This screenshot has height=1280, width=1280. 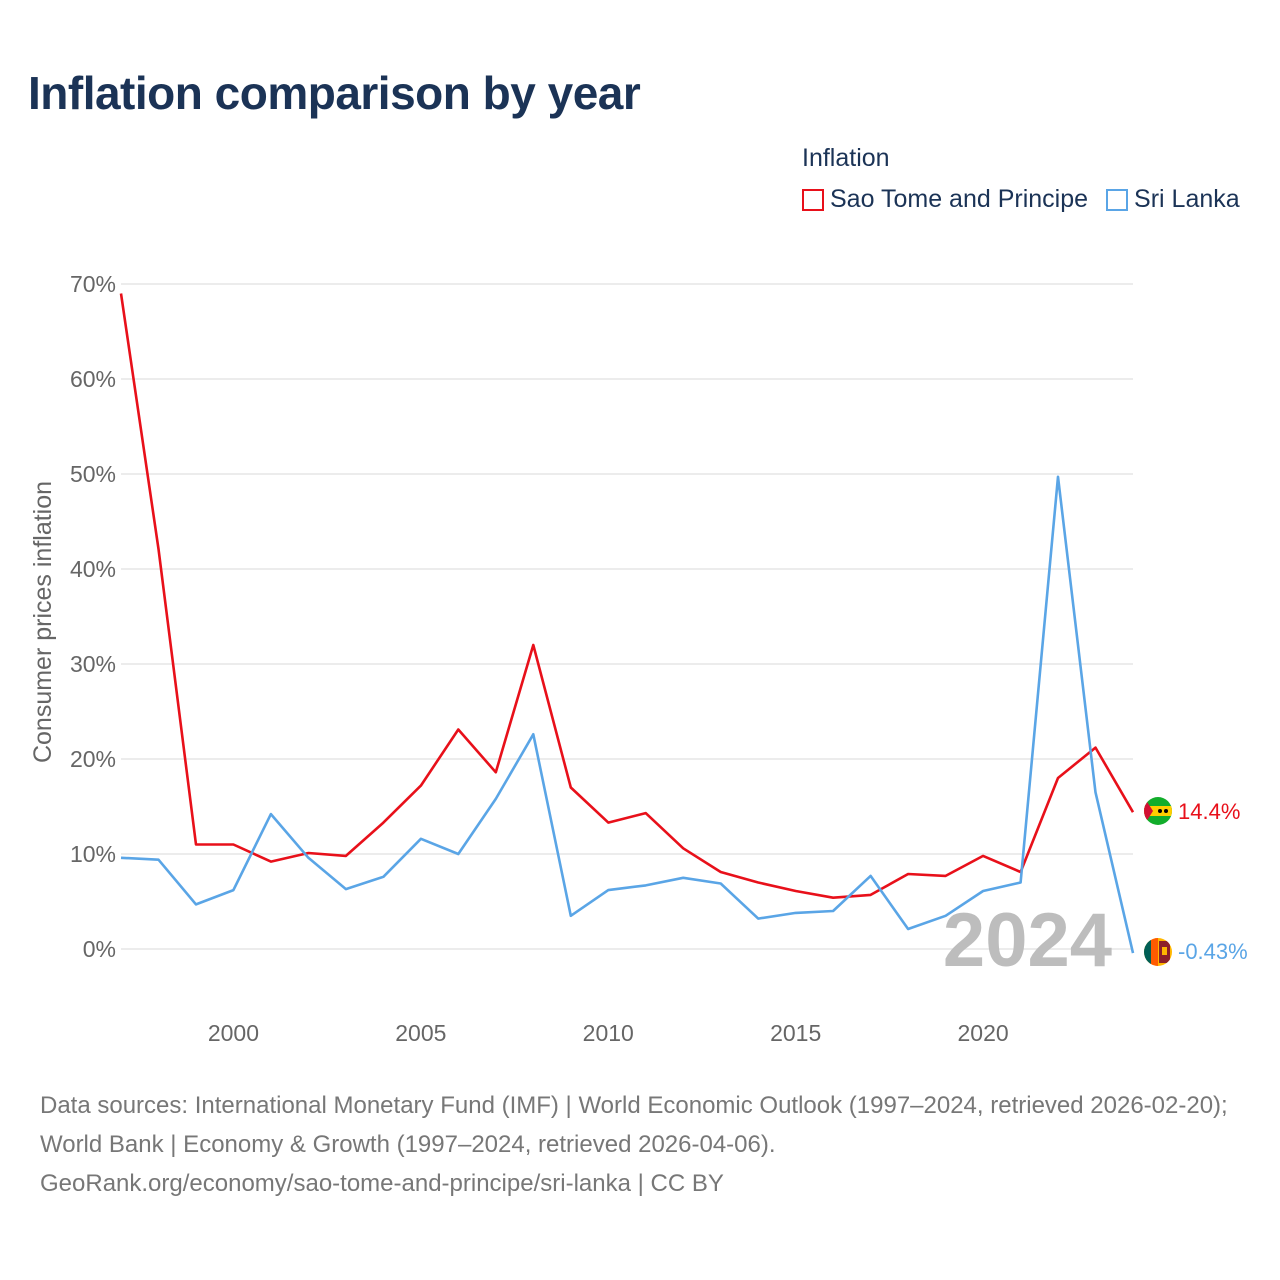 I want to click on sao-tome-end-value: 14.4%, so click(x=1209, y=811).